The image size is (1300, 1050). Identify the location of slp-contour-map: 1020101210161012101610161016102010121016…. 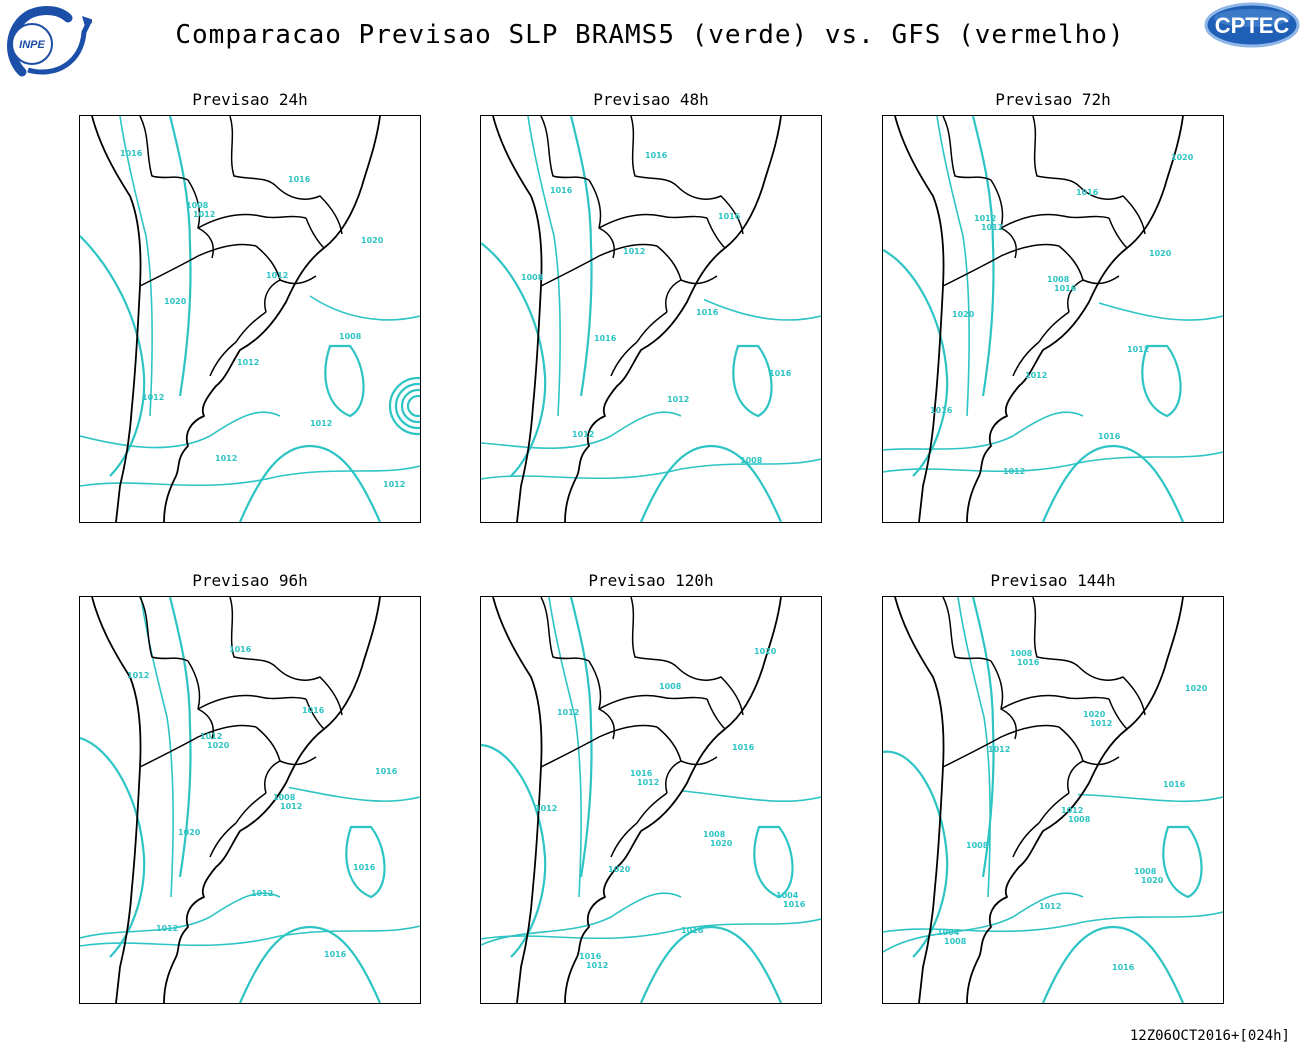
(250, 800).